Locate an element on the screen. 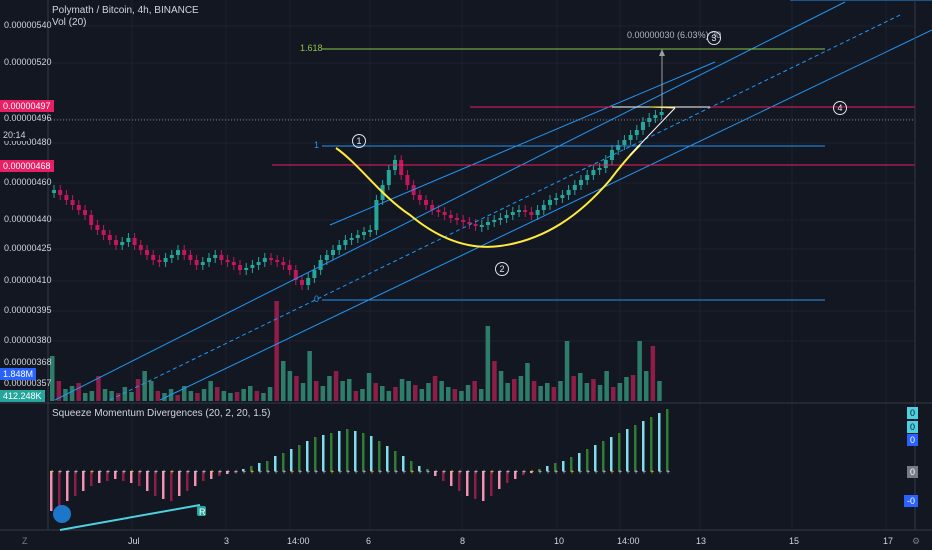 The image size is (932, 550). cup-curve is located at coordinates (488, 196).